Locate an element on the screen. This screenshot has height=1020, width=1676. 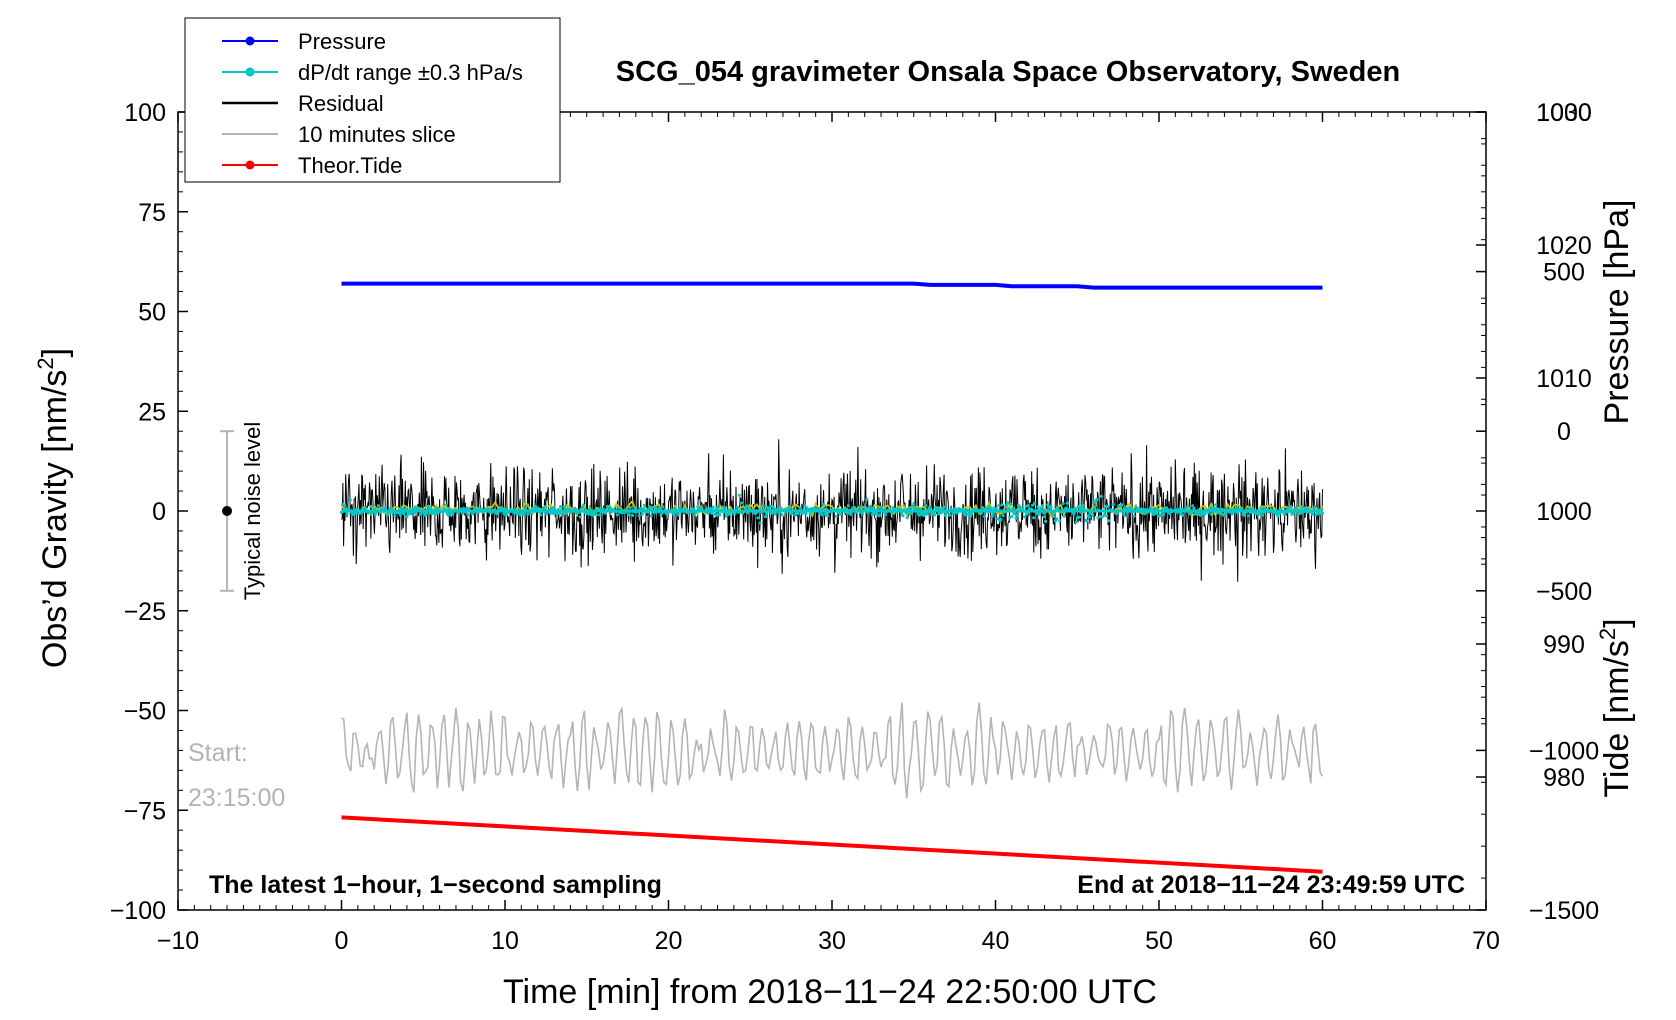
start-label: Start: is located at coordinates (218, 753).